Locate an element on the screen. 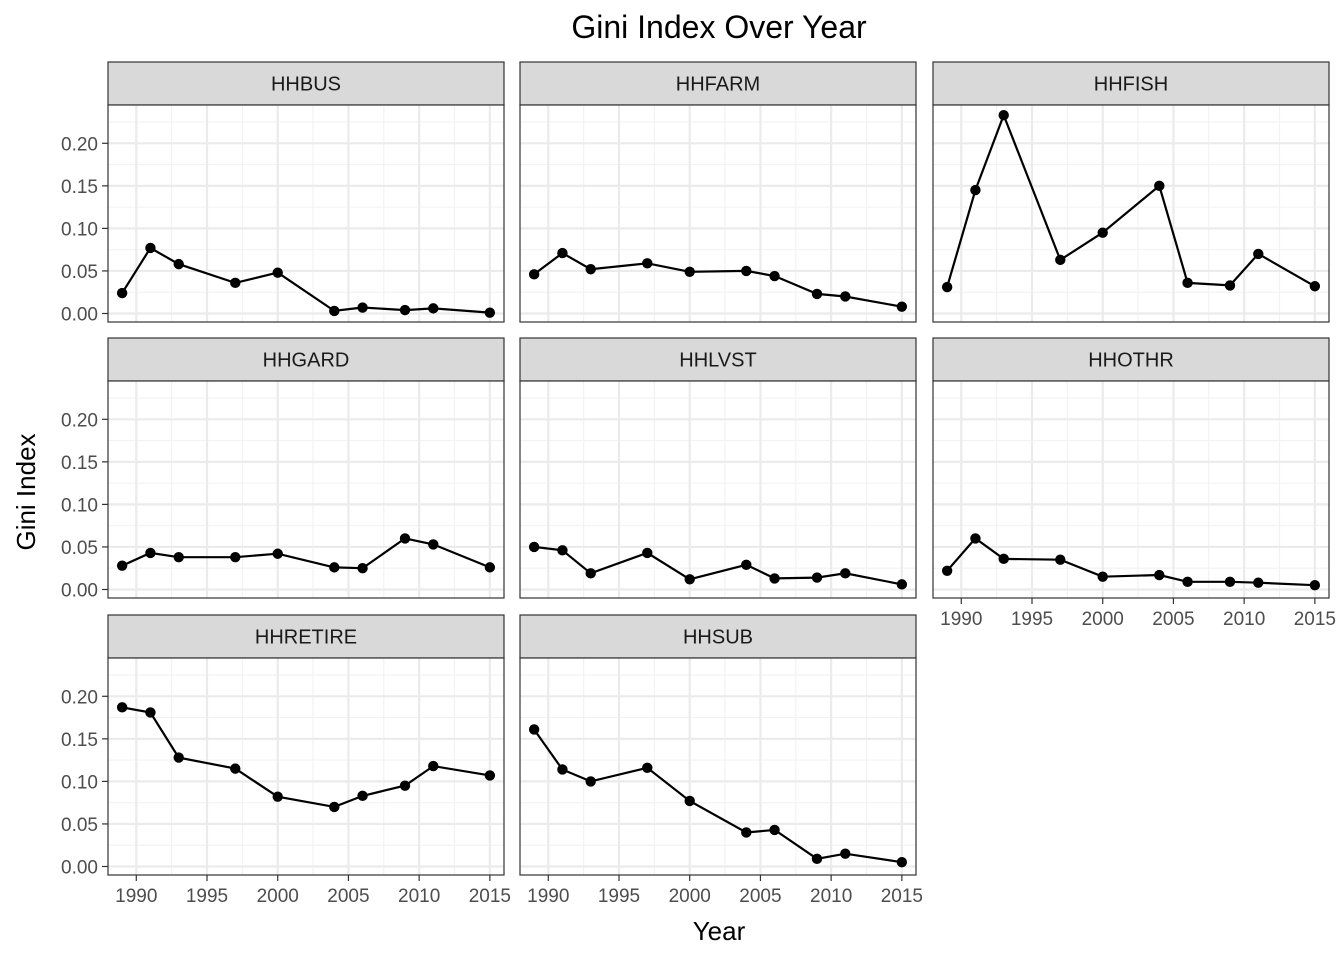  facet-hhfarm: HHFARM is located at coordinates (718, 192).